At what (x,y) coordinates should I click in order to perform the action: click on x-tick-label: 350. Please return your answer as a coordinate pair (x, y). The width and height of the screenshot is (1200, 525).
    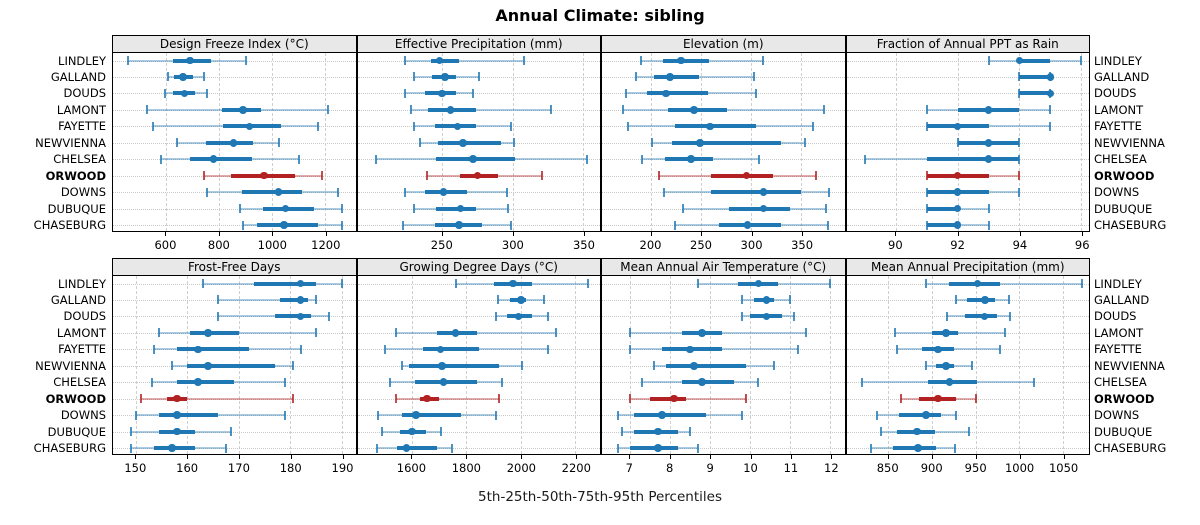
    Looking at the image, I should click on (583, 245).